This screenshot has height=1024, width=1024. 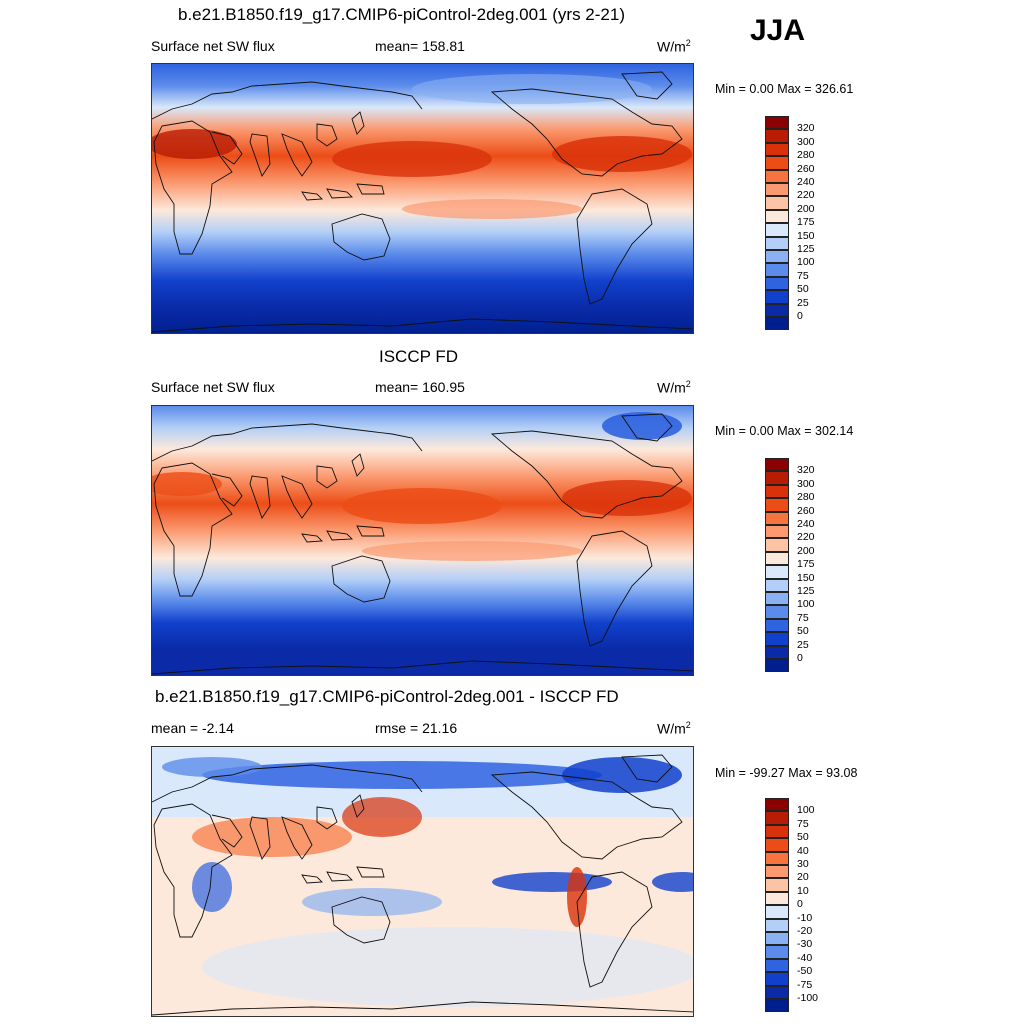 I want to click on colorbar-label: 40, so click(x=803, y=850).